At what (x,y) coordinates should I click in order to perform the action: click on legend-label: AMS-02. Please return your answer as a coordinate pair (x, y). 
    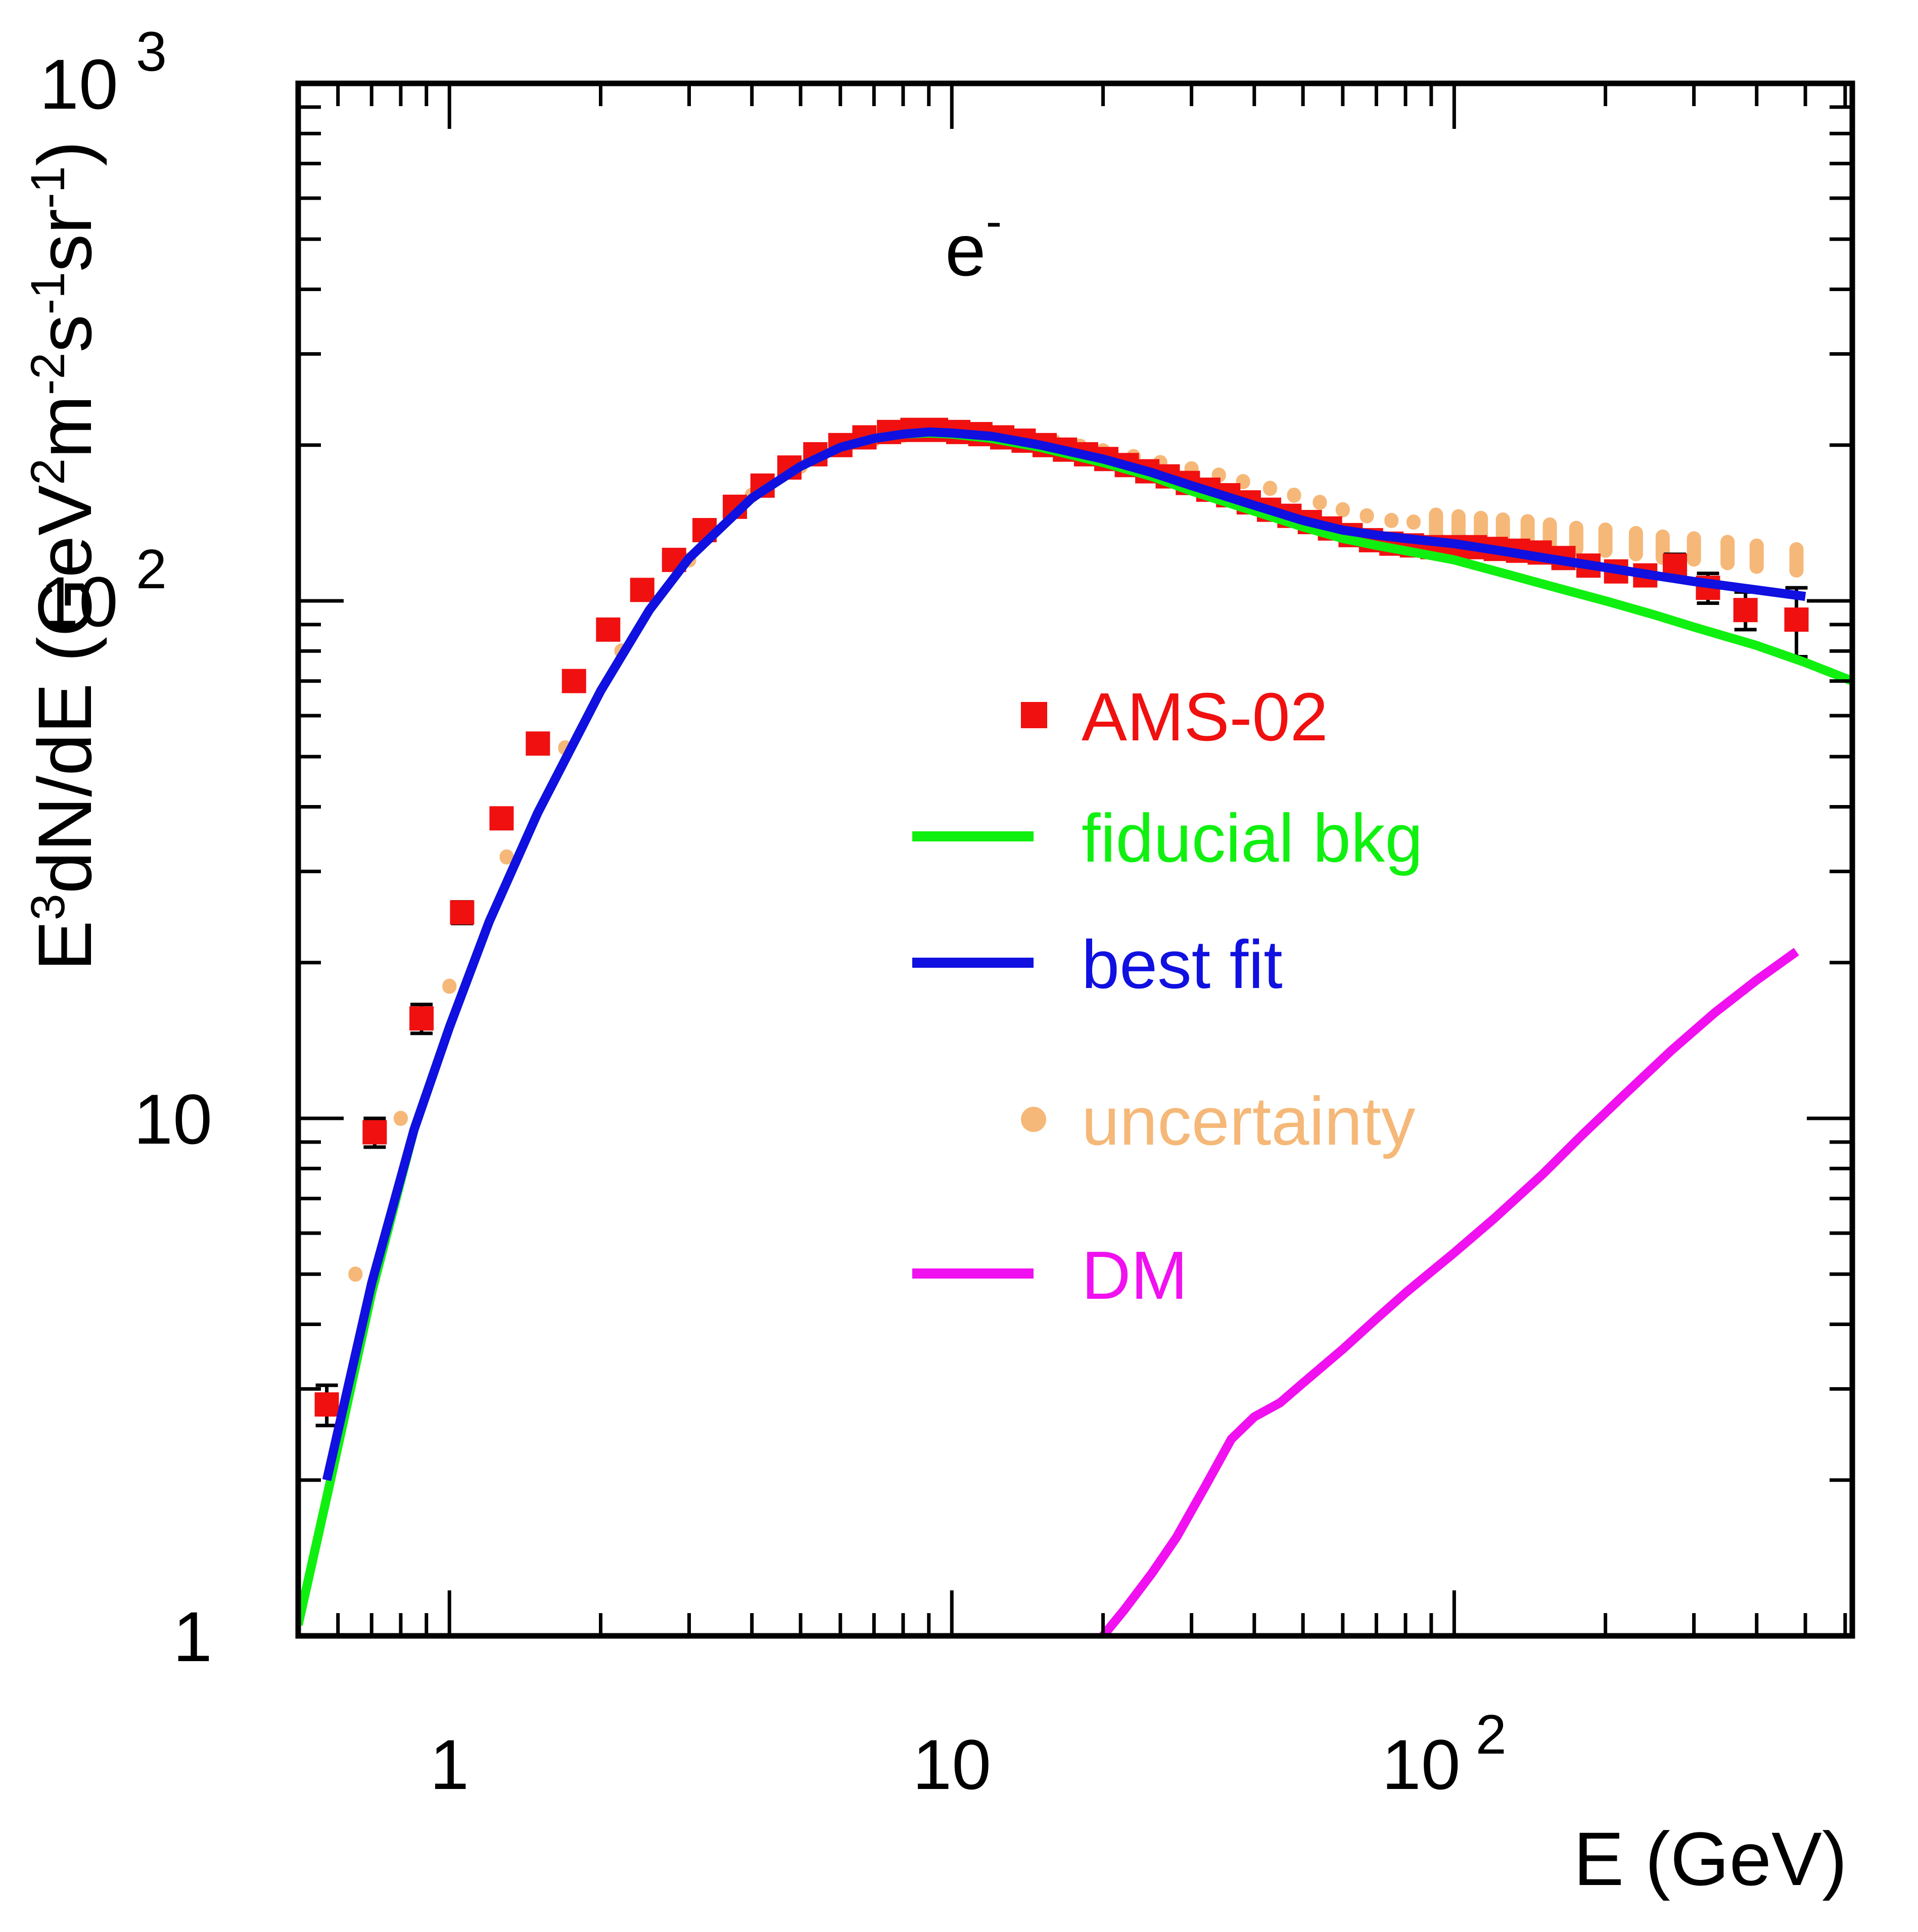
    Looking at the image, I should click on (1205, 717).